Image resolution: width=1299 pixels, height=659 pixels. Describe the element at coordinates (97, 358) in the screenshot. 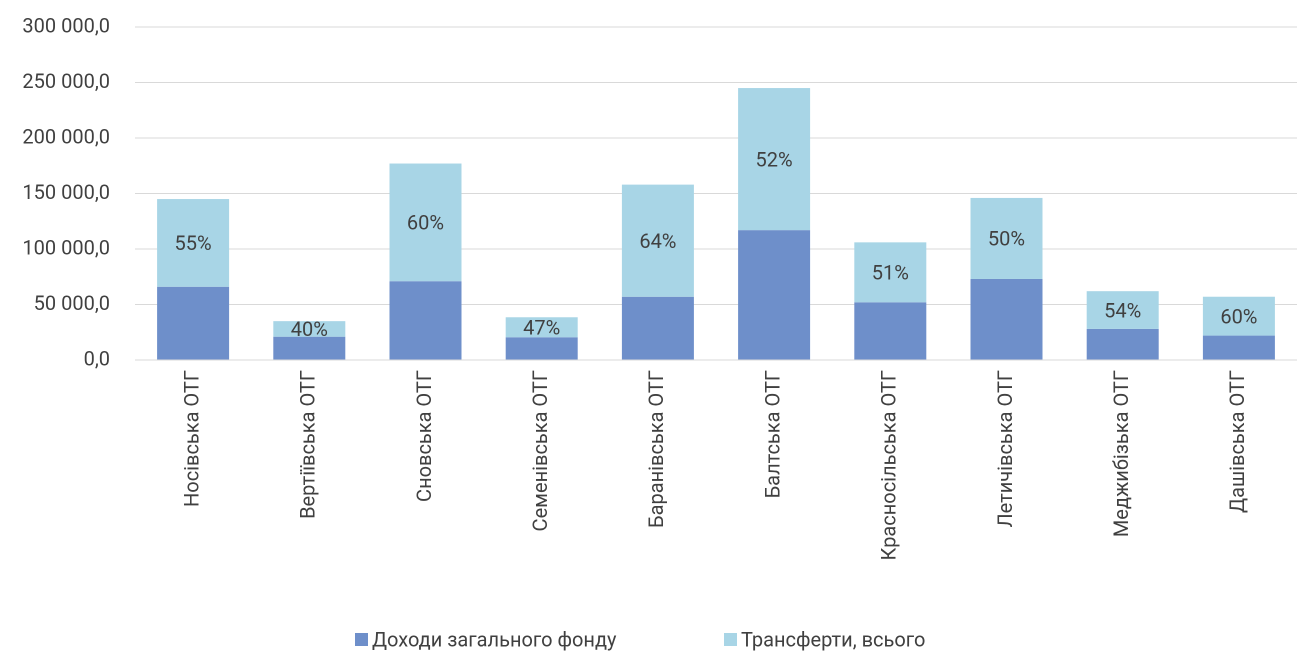

I see `y-tick-label: 0,0` at that location.